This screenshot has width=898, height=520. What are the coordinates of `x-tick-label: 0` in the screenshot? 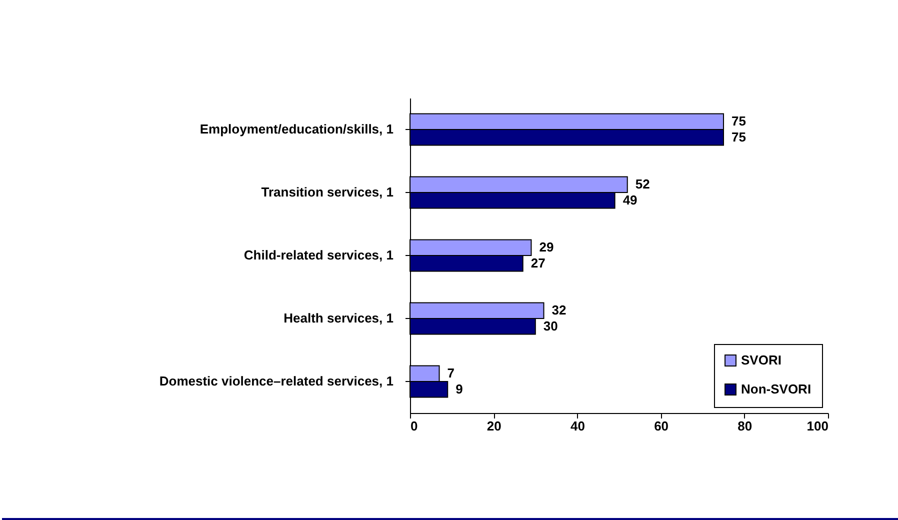 It's located at (414, 426).